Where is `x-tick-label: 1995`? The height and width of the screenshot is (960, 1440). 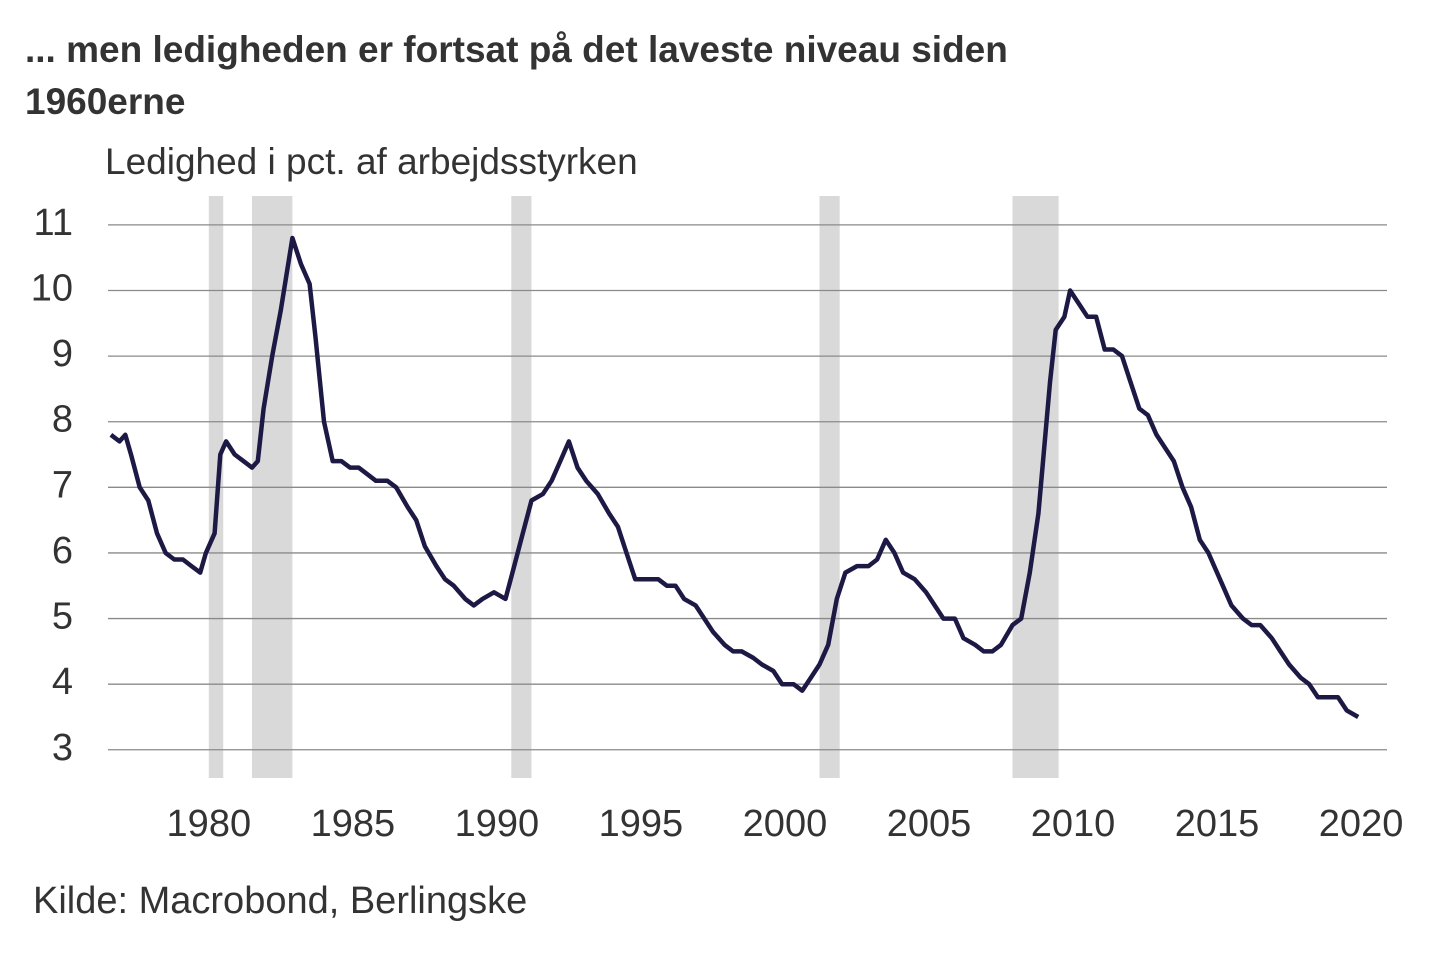 x-tick-label: 1995 is located at coordinates (641, 824).